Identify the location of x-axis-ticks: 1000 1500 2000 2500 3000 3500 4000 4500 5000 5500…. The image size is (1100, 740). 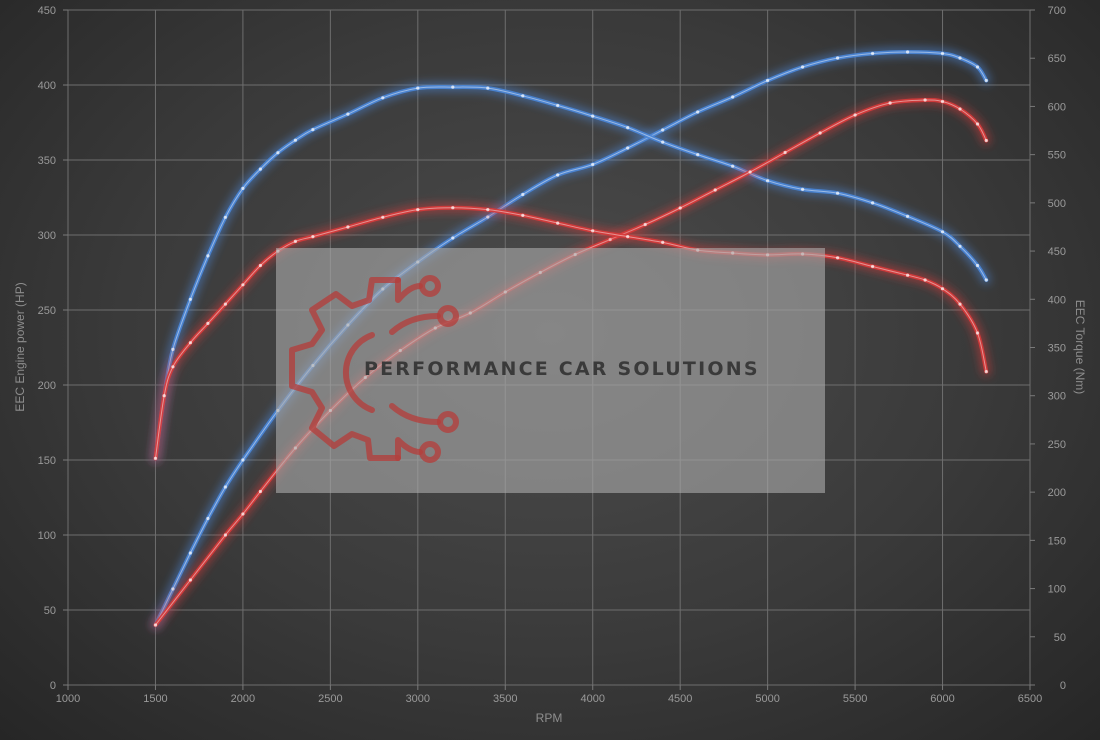
(549, 695).